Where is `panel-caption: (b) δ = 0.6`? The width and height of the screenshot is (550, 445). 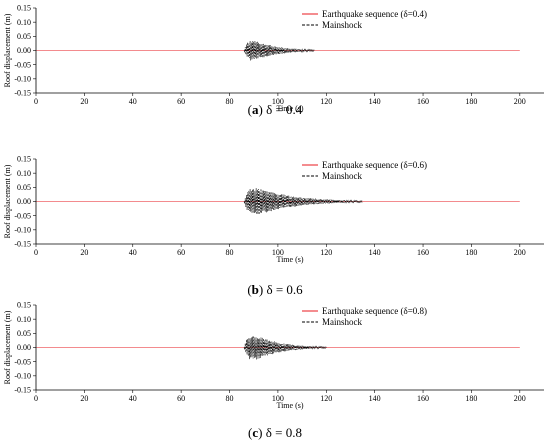
panel-caption: (b) δ = 0.6 is located at coordinates (275, 289).